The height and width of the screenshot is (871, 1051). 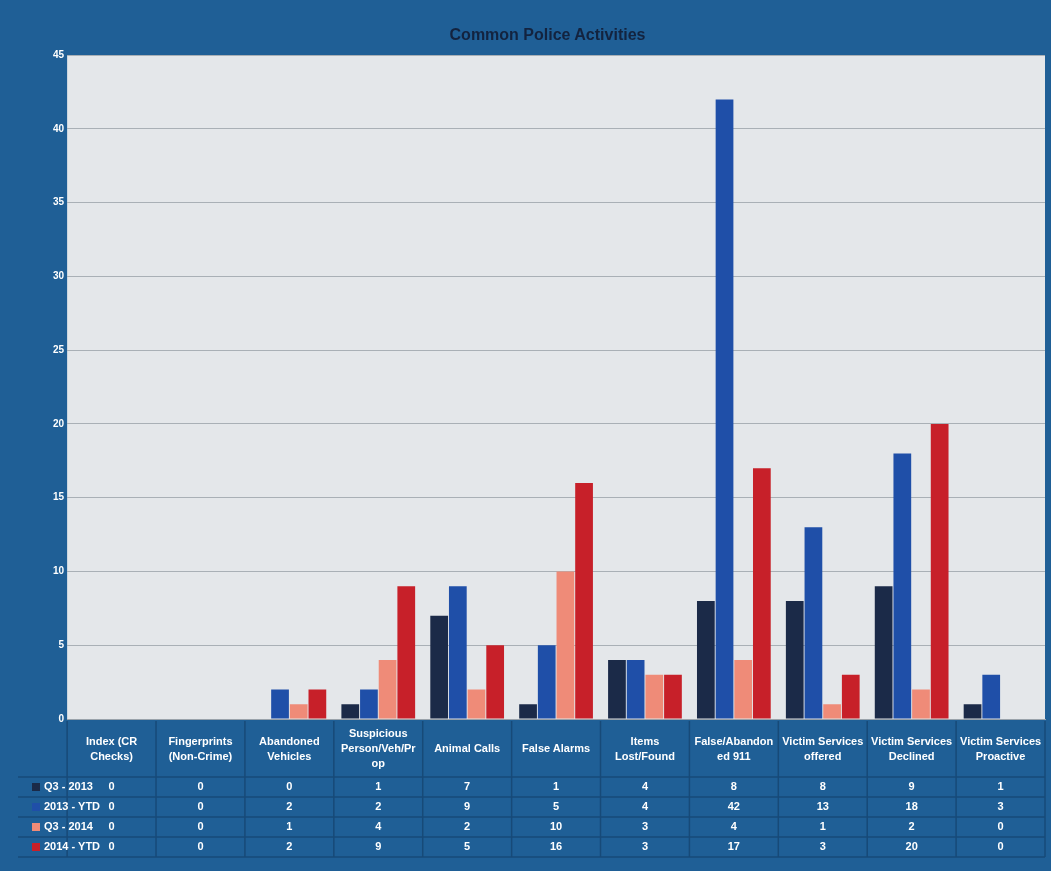 What do you see at coordinates (912, 748) in the screenshot?
I see `x-tick-label: Victim Services Declined` at bounding box center [912, 748].